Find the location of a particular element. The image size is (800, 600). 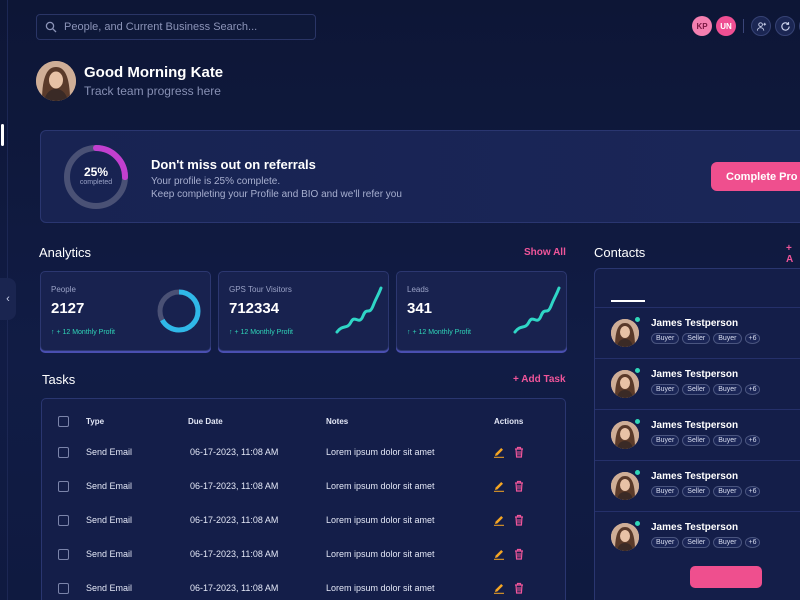

person-add-icon is located at coordinates (761, 26).